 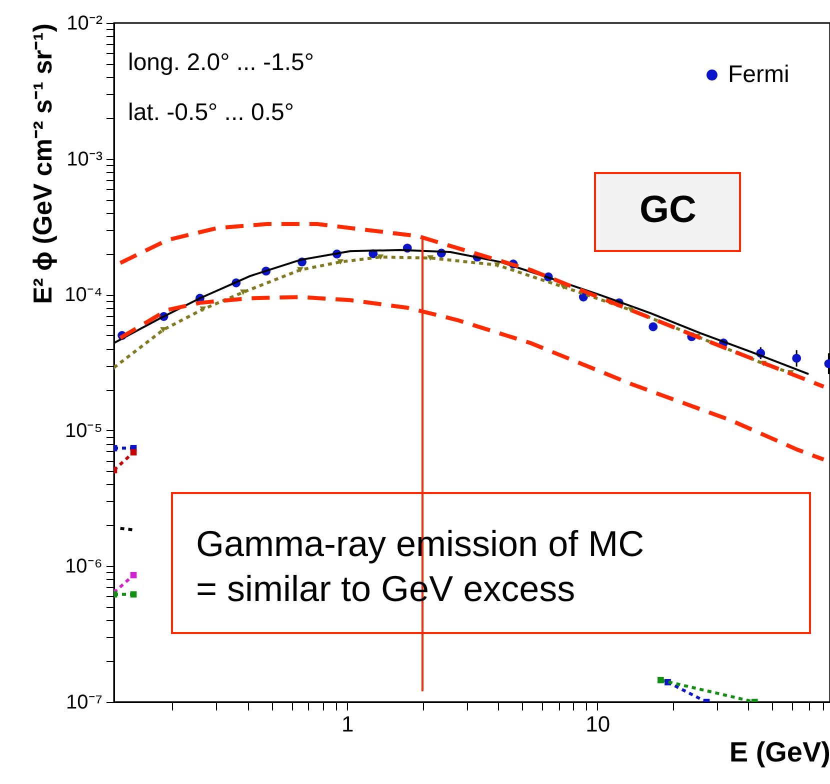 I want to click on y-tick-label: 10⁻⁷, so click(x=84, y=703).